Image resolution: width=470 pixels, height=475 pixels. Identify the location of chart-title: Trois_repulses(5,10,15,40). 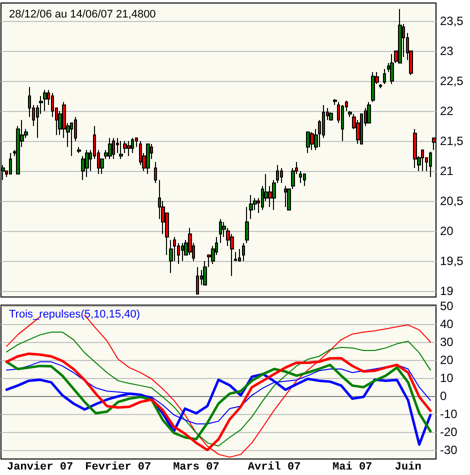
(74, 314).